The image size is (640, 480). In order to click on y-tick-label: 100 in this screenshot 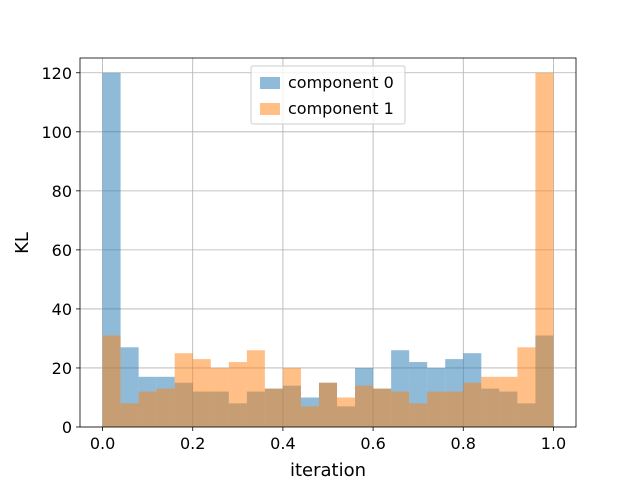, I will do `click(56, 132)`.